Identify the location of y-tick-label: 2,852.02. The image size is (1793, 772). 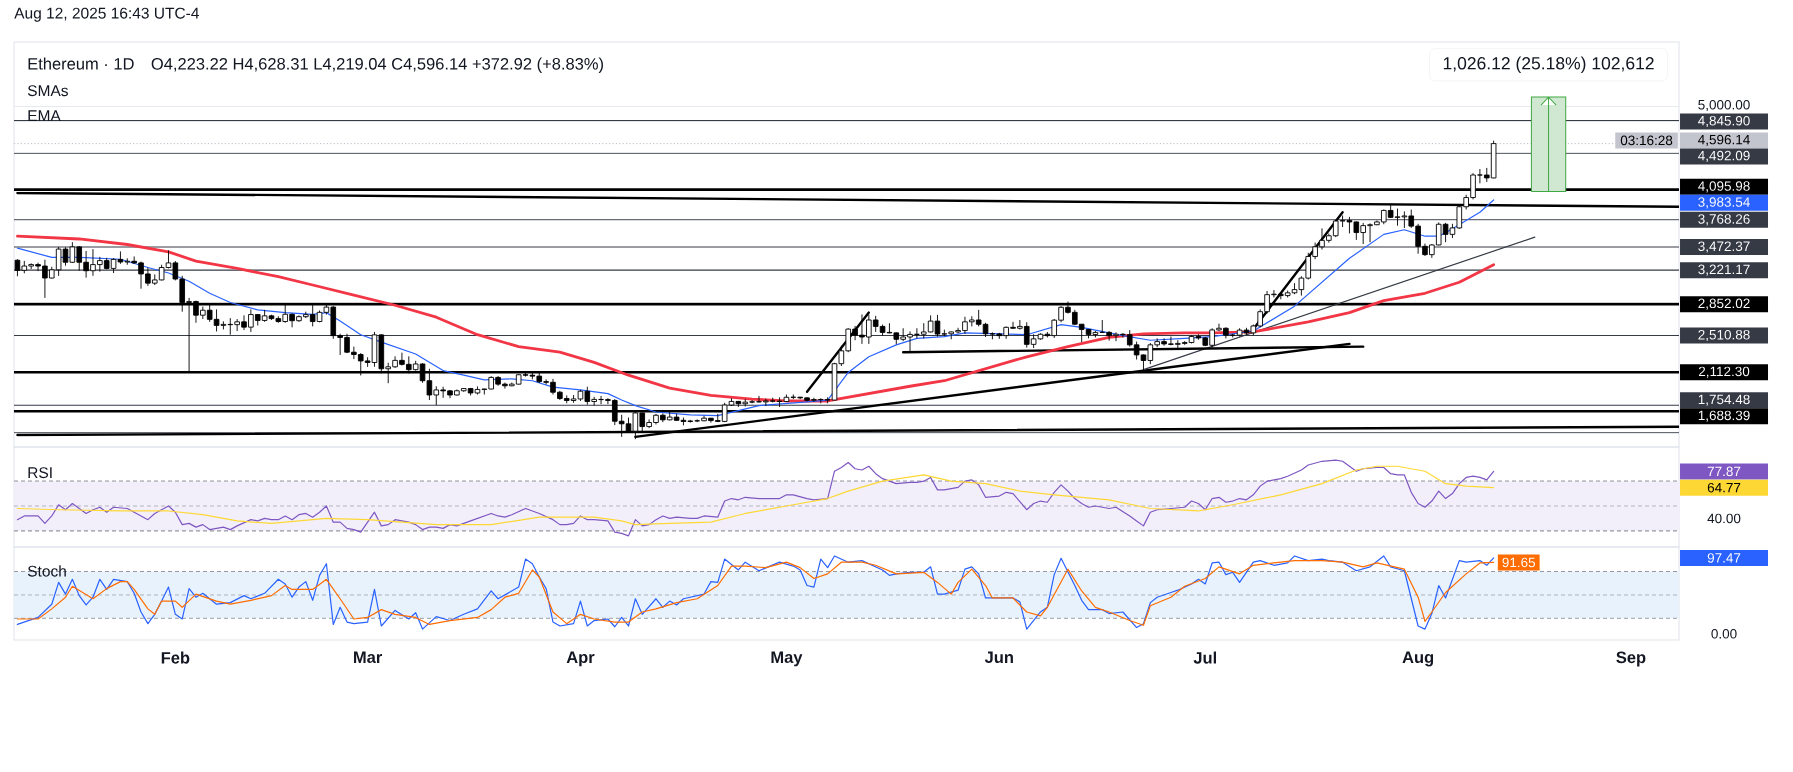
(1724, 304).